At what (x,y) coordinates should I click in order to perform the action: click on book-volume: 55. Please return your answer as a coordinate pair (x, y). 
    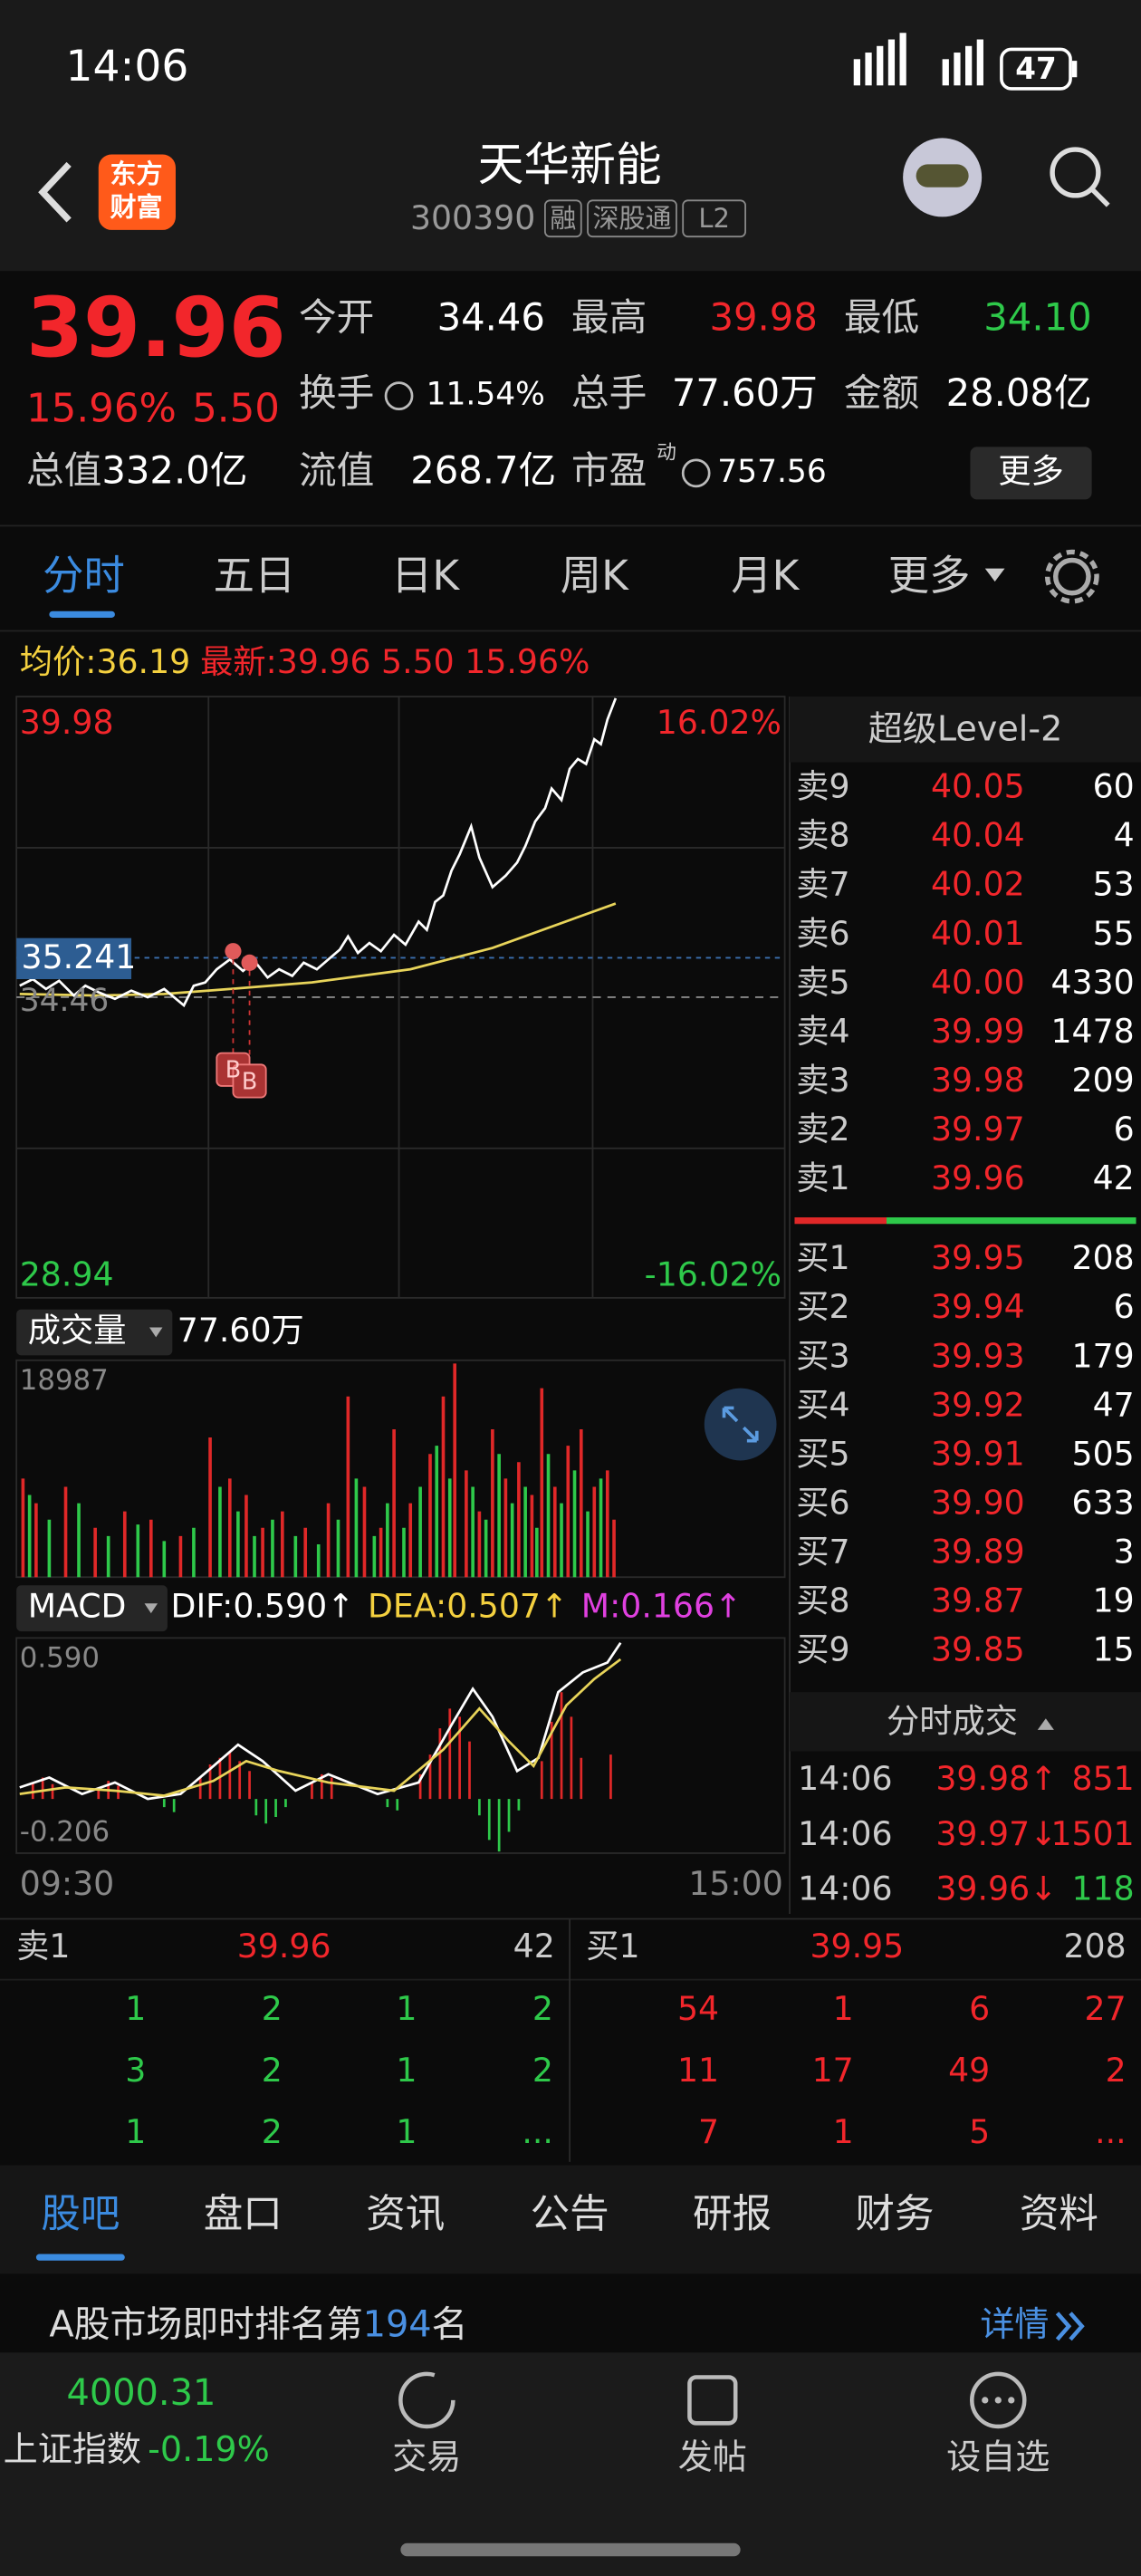
    Looking at the image, I should click on (1114, 933).